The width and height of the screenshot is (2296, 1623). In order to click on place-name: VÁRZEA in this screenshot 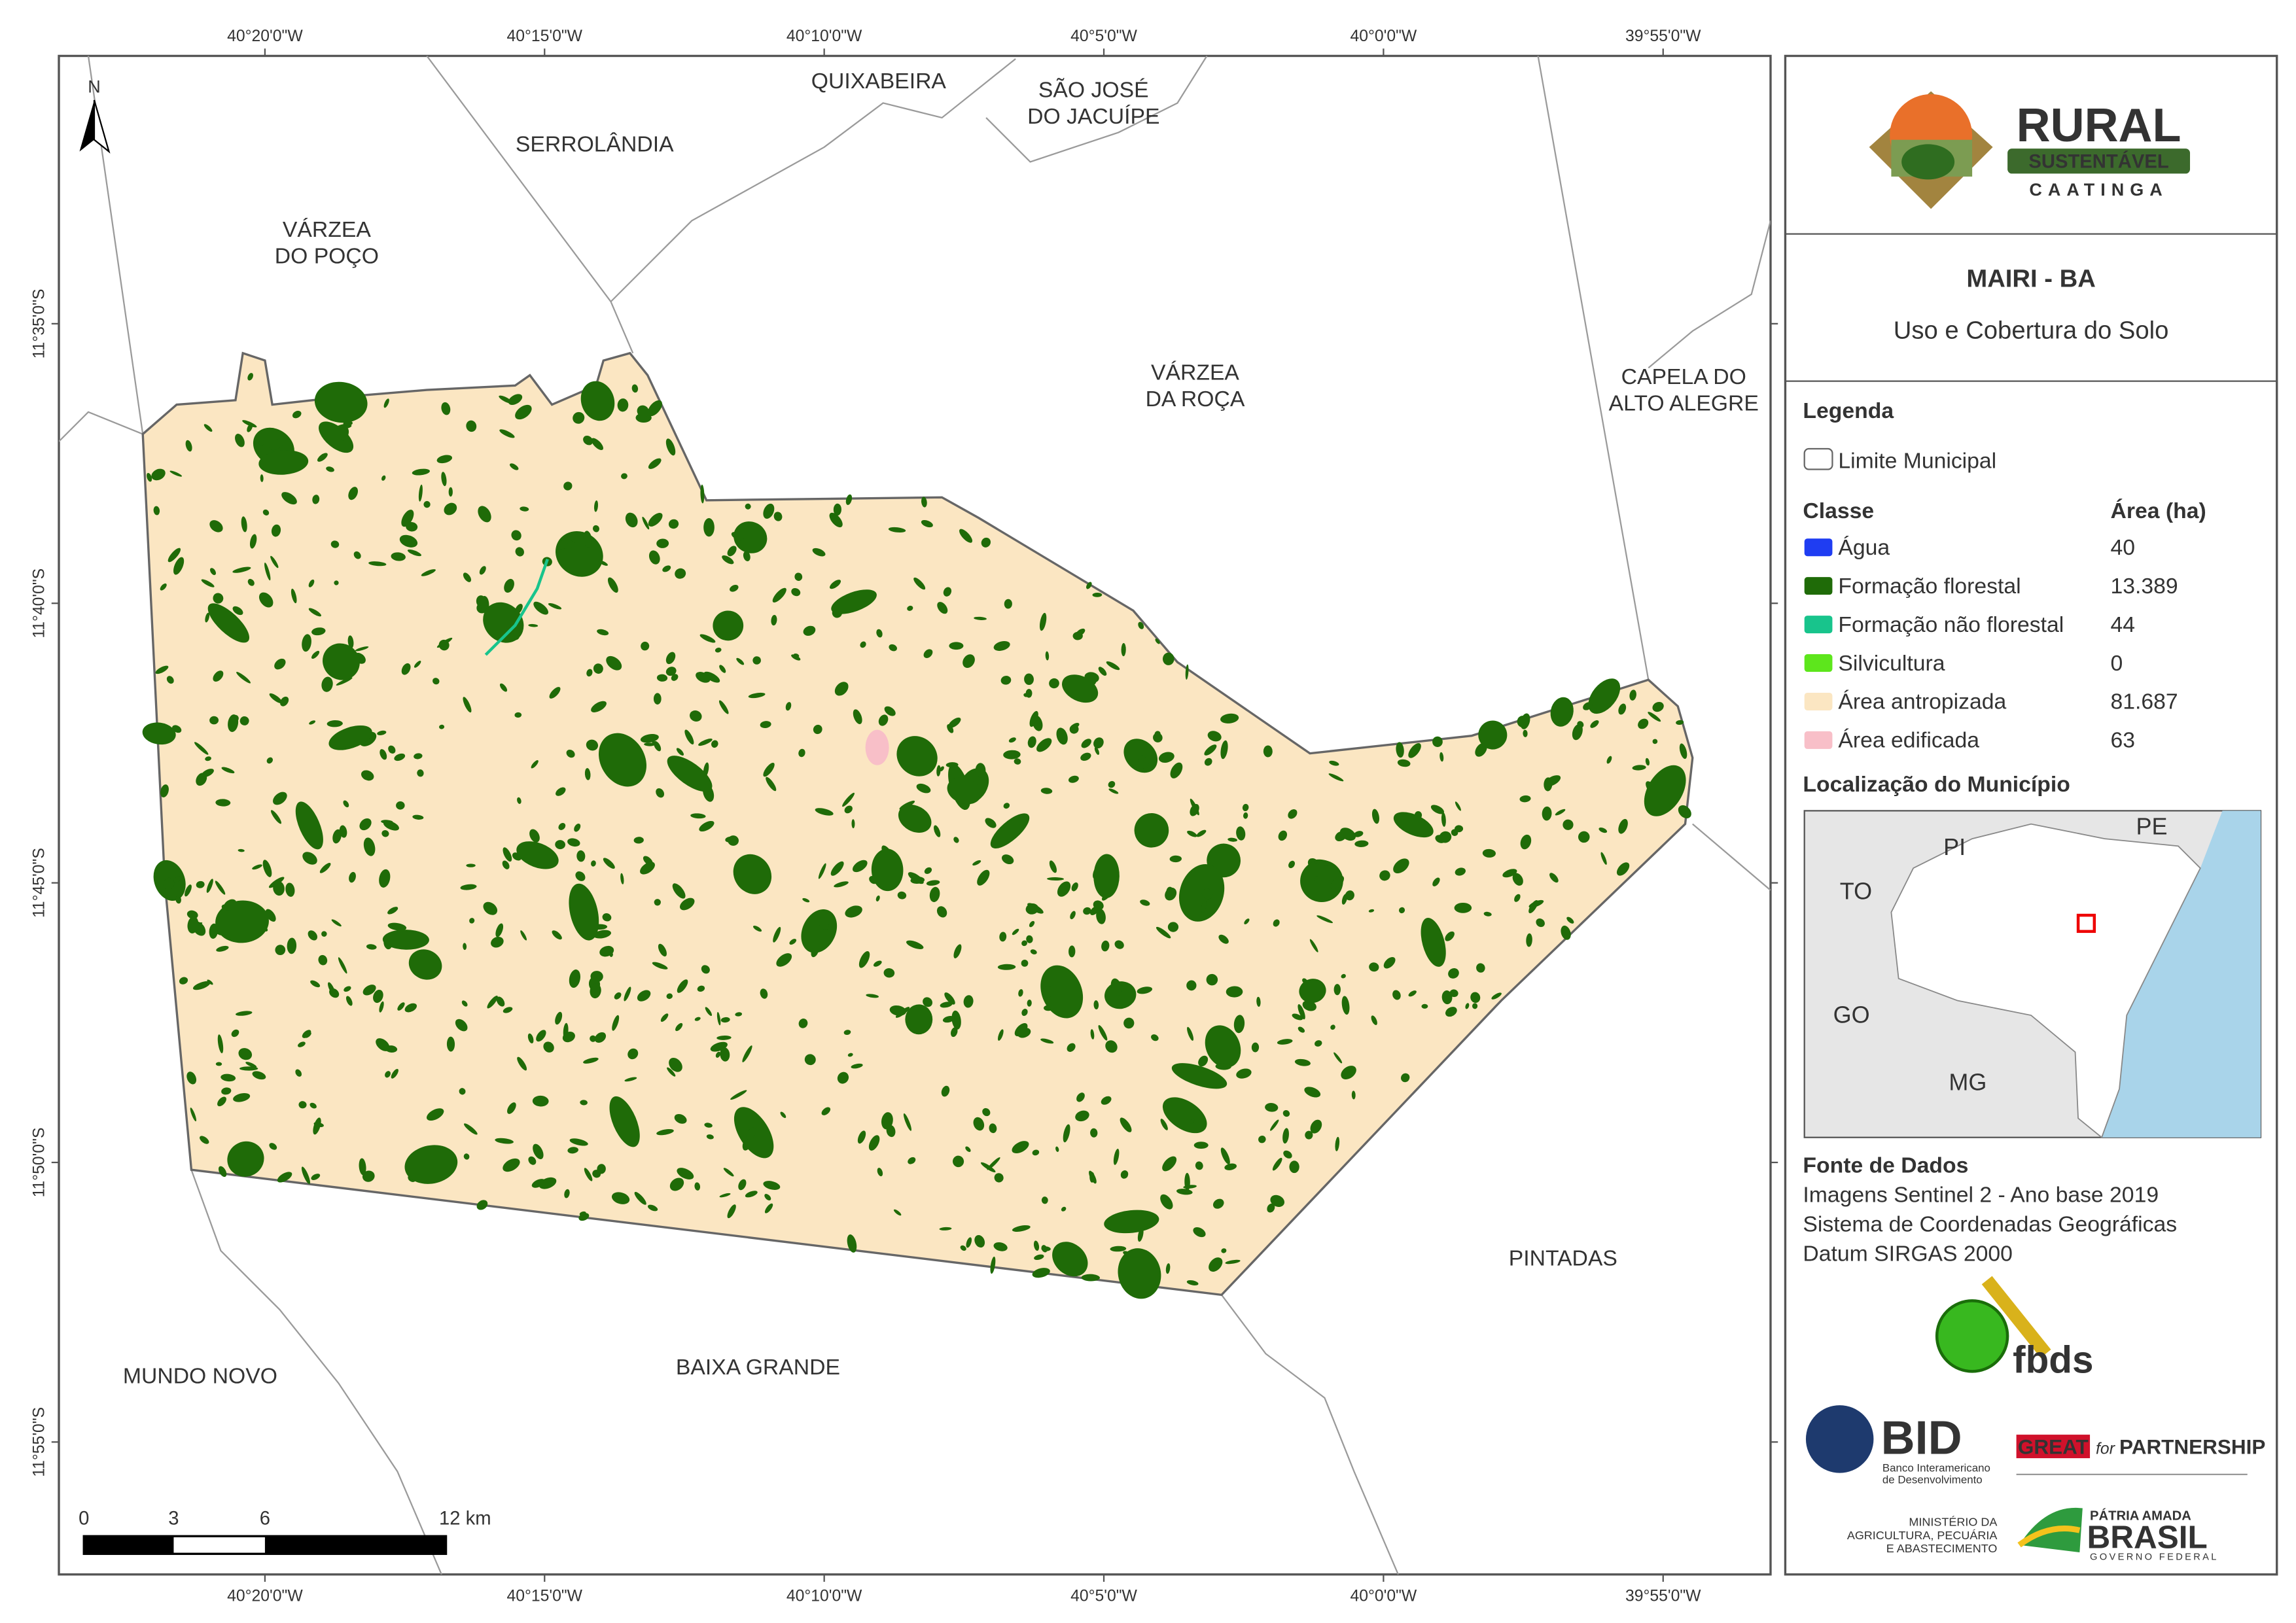, I will do `click(327, 230)`.